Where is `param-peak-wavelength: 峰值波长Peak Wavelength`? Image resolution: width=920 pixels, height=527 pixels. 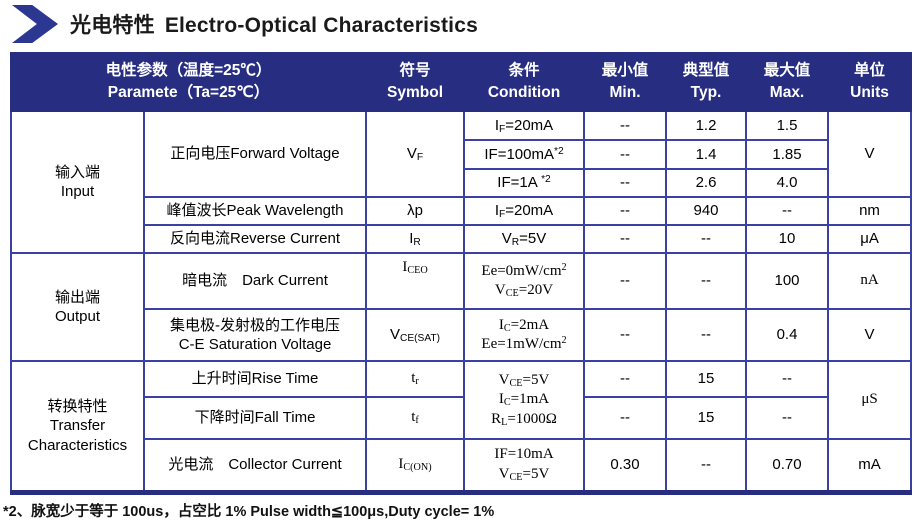
param-peak-wavelength: 峰值波长Peak Wavelength is located at coordinates (255, 211).